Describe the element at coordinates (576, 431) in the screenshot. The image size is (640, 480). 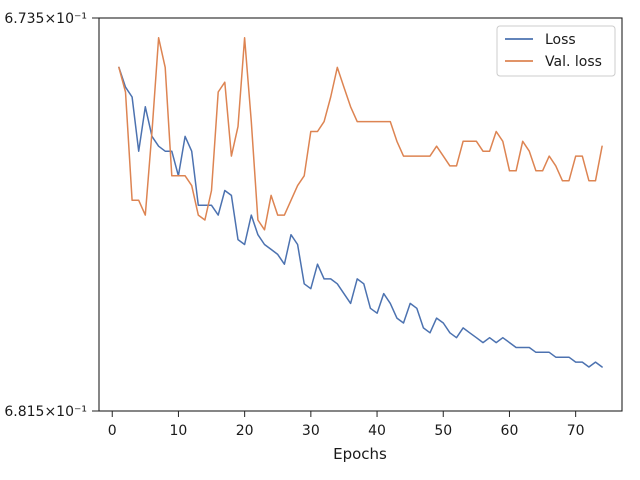
I see `x-tick-label: 70` at that location.